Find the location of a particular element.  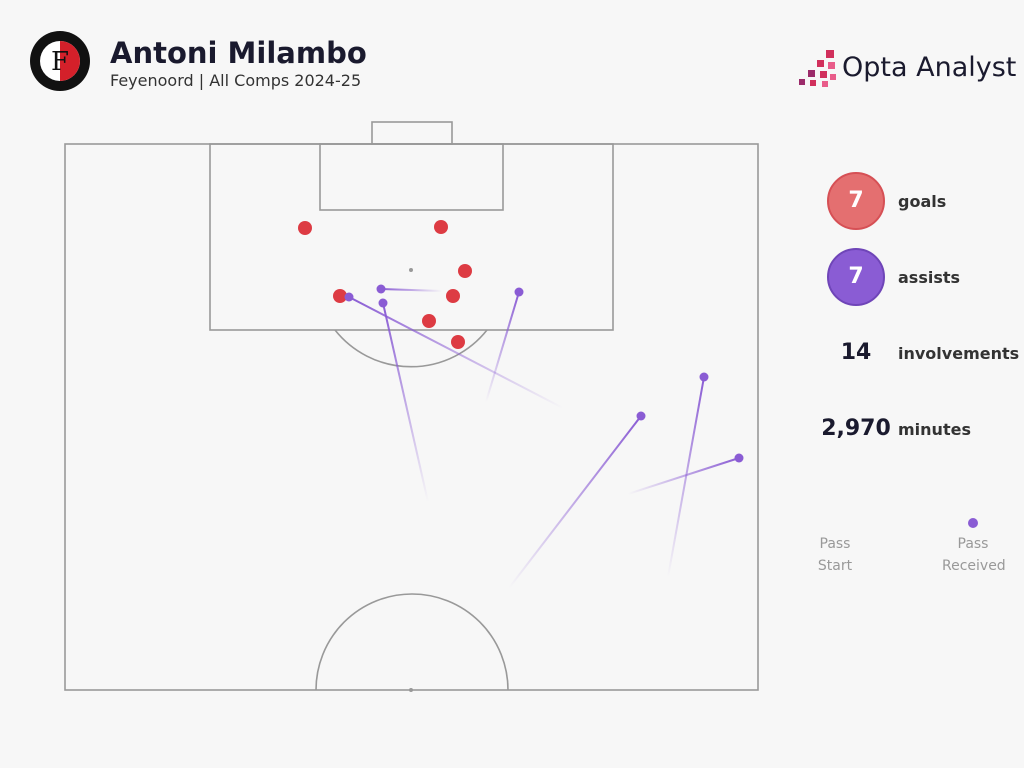

club-badge: F is located at coordinates (60, 61).